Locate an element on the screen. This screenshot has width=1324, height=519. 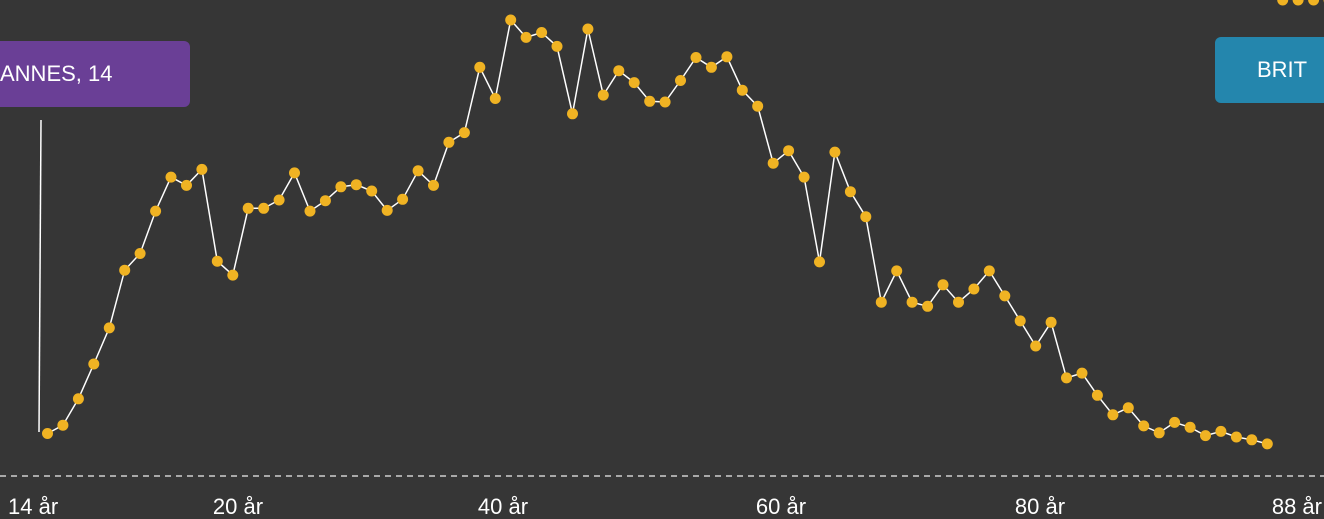
left-marker-line is located at coordinates (40, 276).